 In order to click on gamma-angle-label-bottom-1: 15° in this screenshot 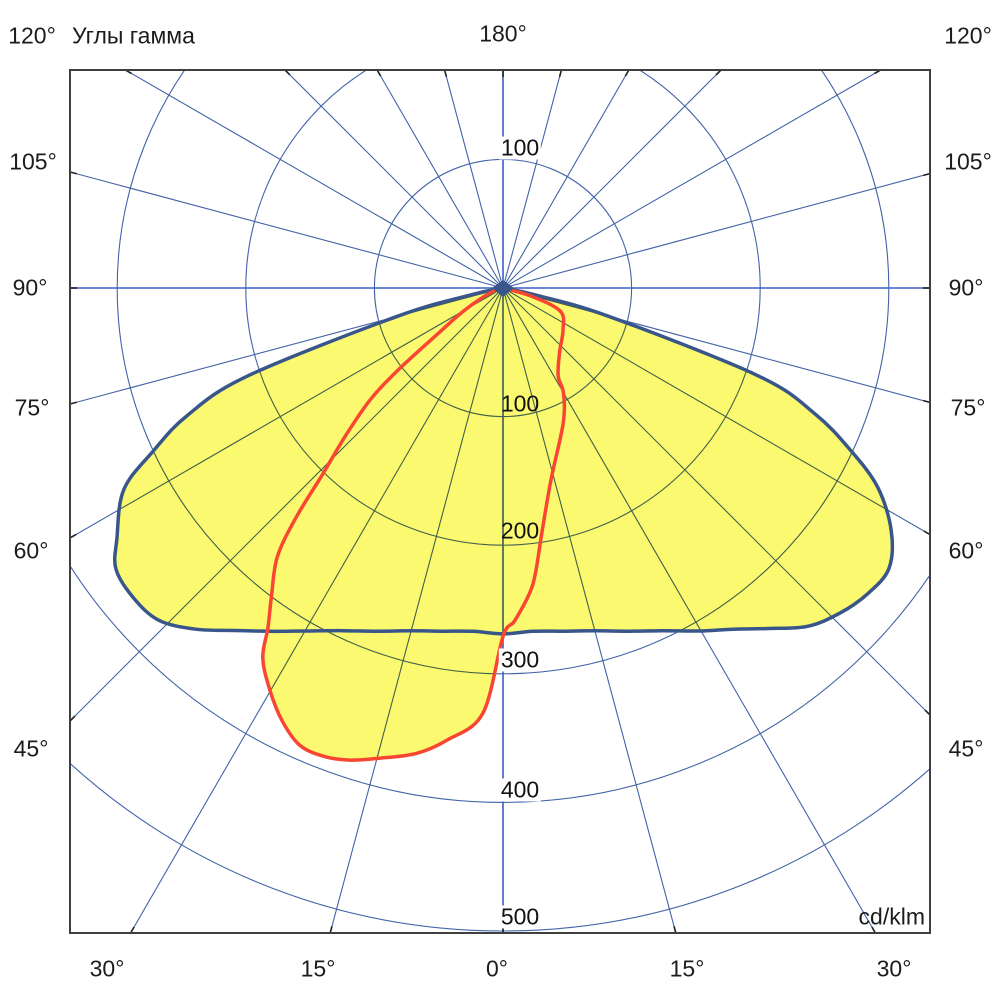, I will do `click(318, 968)`.